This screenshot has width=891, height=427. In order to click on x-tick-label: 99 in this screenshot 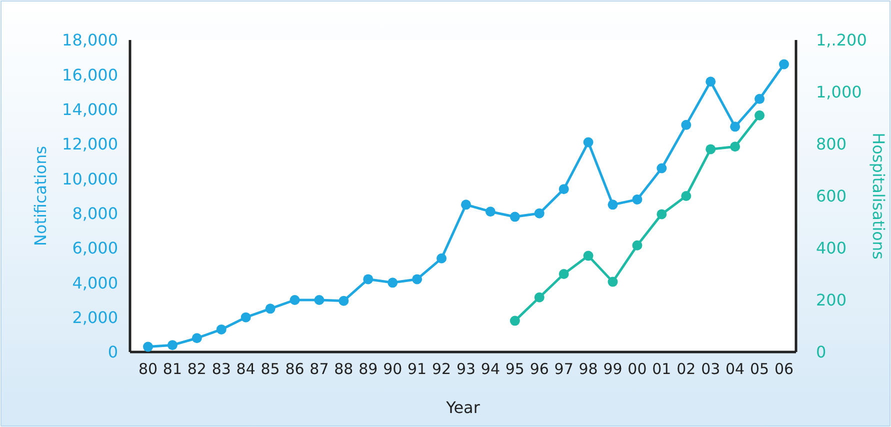, I will do `click(612, 369)`.